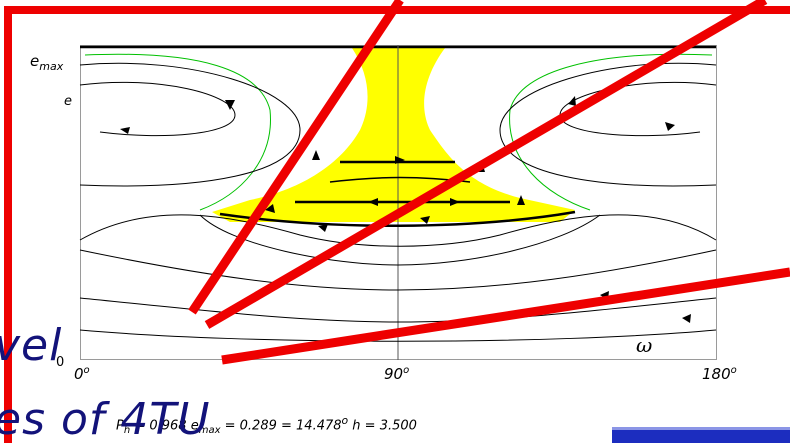  What do you see at coordinates (608, 124) in the screenshot?
I see `orbit-right-outer` at bounding box center [608, 124].